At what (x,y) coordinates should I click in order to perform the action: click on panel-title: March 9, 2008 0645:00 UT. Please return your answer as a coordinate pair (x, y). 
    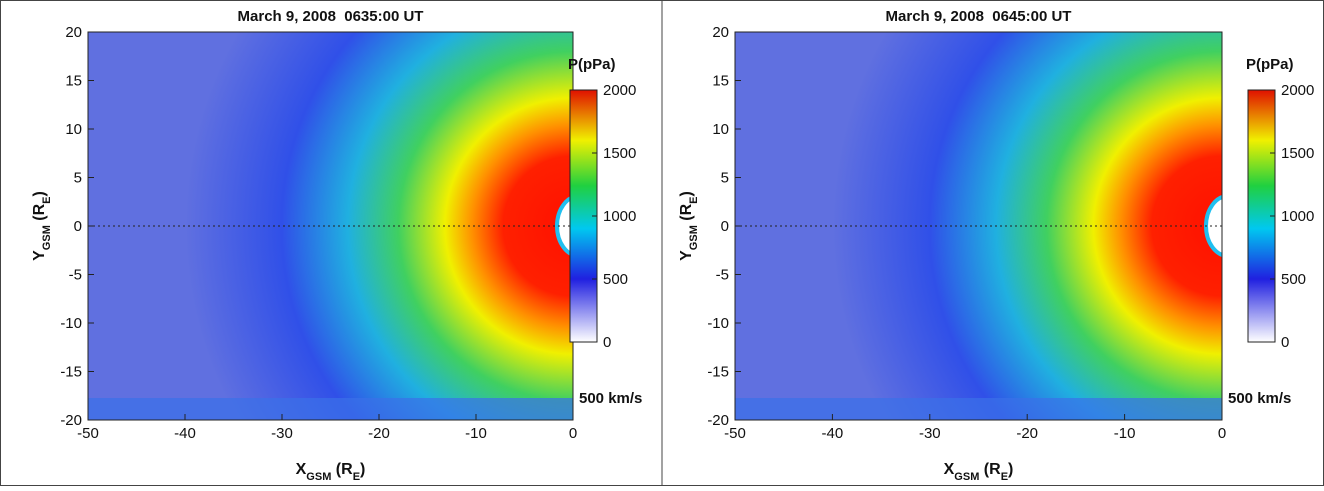
    Looking at the image, I should click on (979, 16).